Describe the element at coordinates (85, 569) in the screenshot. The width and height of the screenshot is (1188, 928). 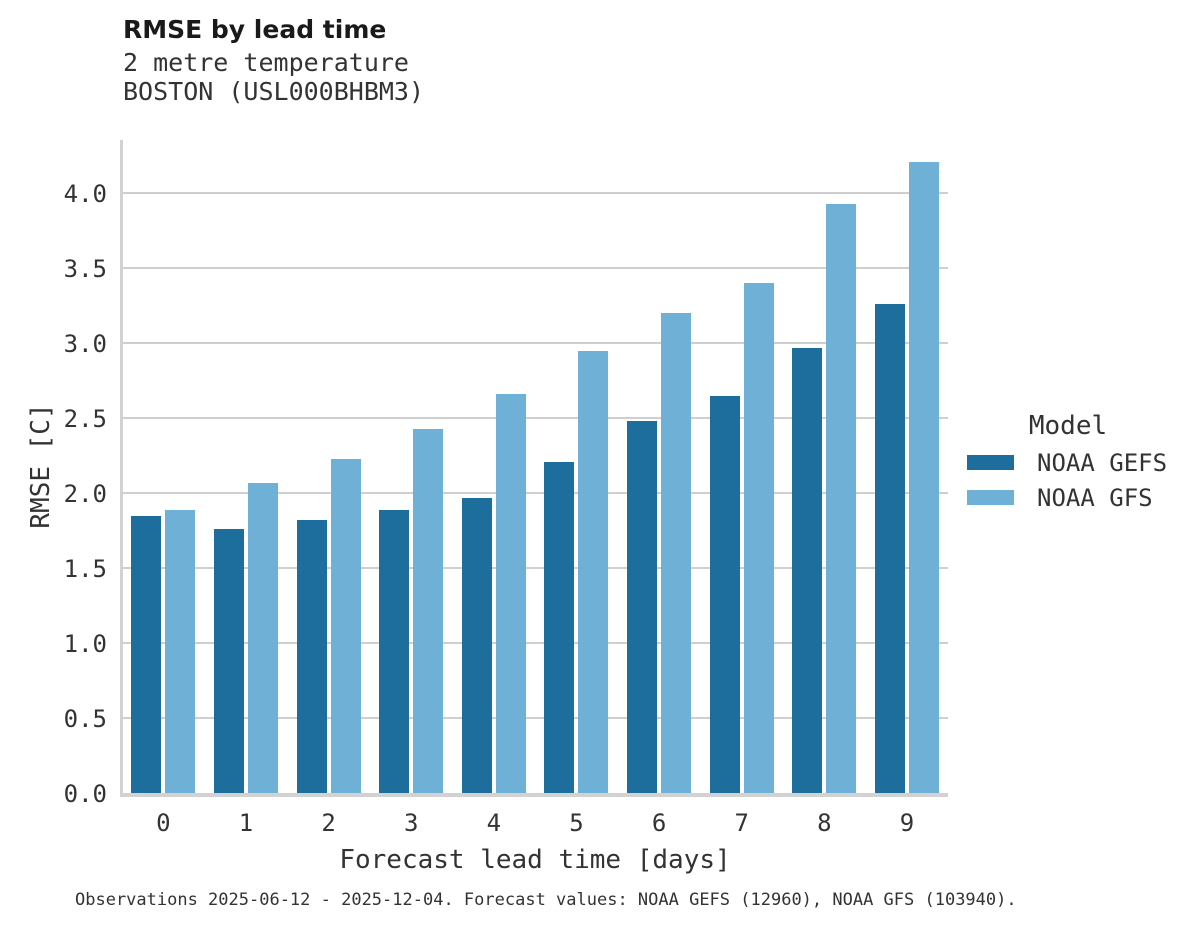
I see `y-tick-label-1.5: 1.5` at that location.